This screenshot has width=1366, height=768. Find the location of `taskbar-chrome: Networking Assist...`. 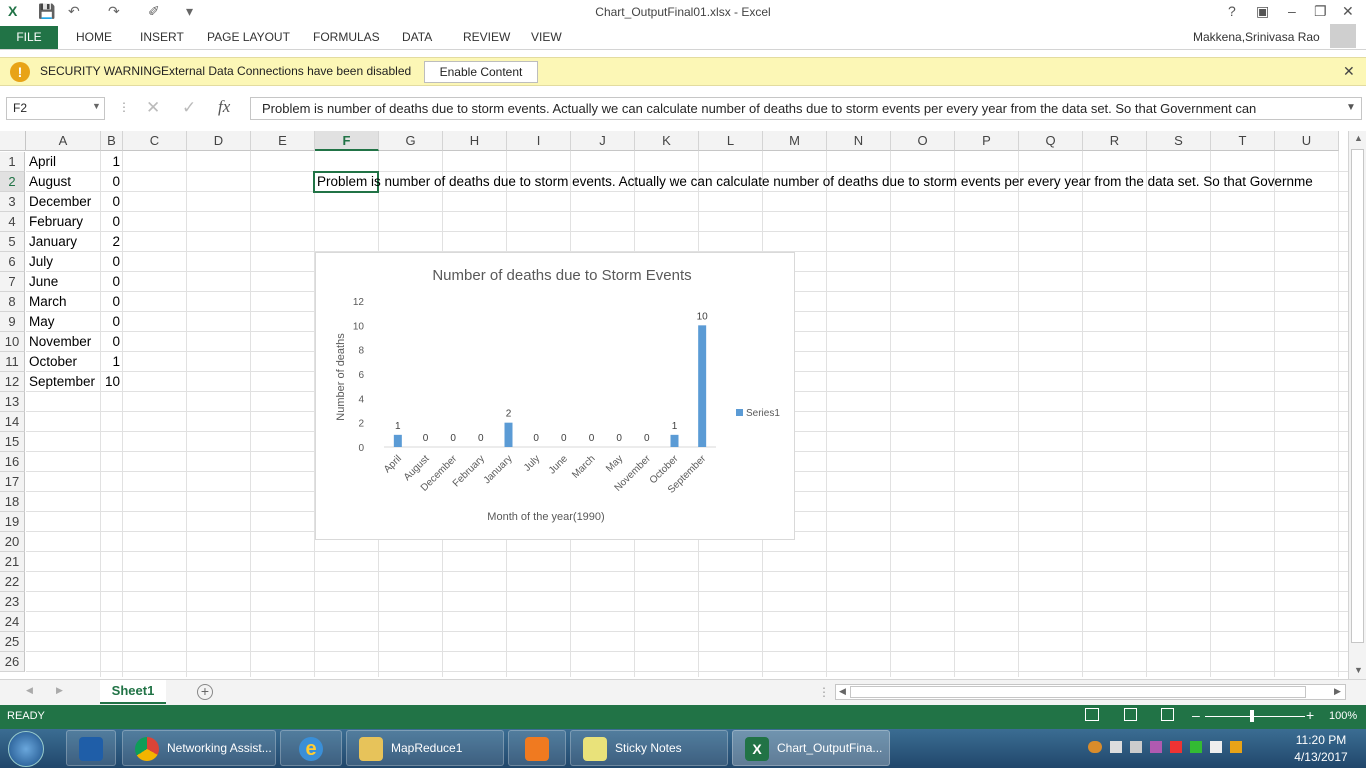

taskbar-chrome: Networking Assist... is located at coordinates (199, 748).